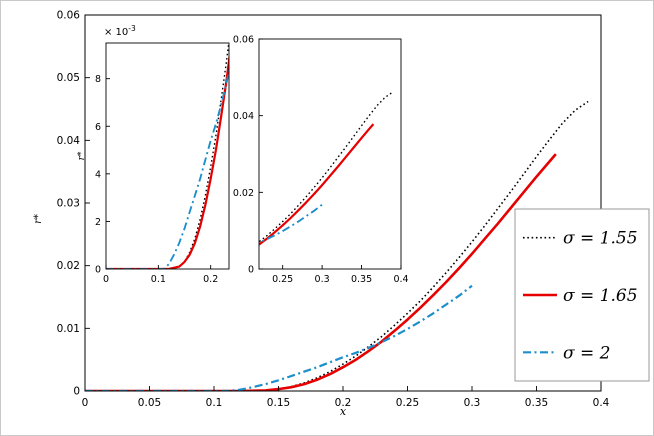 This screenshot has height=436, width=654. Describe the element at coordinates (68, 329) in the screenshot. I see `y-tick-label: 0.01` at that location.